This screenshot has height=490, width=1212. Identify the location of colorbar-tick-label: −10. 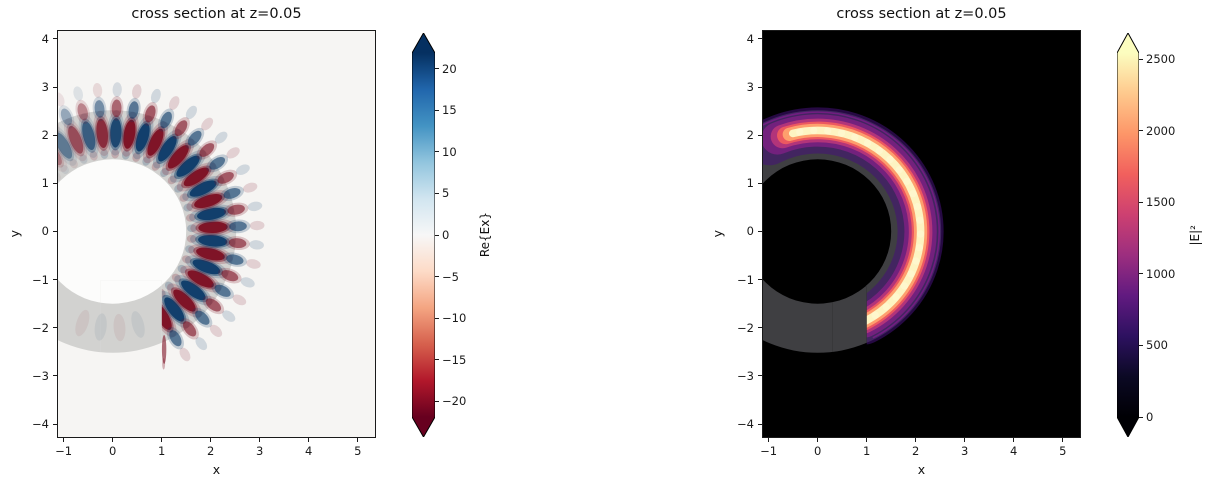
(454, 318).